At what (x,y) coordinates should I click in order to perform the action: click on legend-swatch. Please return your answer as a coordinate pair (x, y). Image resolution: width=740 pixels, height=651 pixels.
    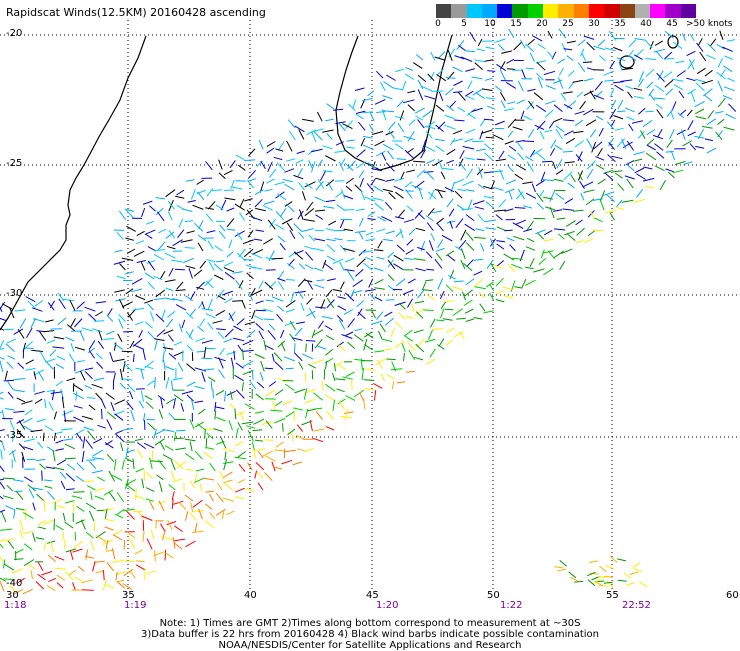
    Looking at the image, I should click on (642, 11).